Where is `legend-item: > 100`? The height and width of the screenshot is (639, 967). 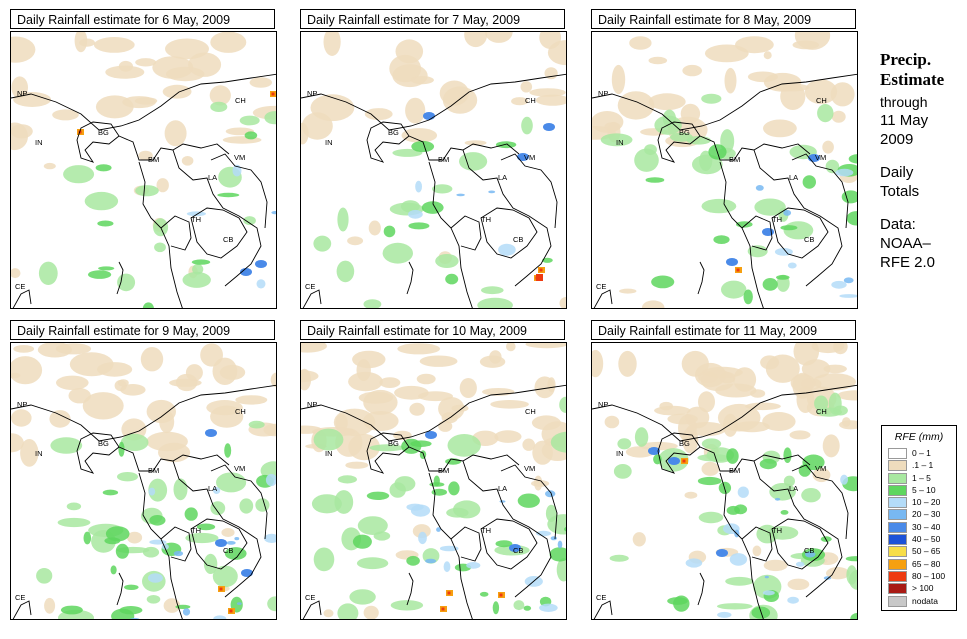 legend-item: > 100 is located at coordinates (919, 588).